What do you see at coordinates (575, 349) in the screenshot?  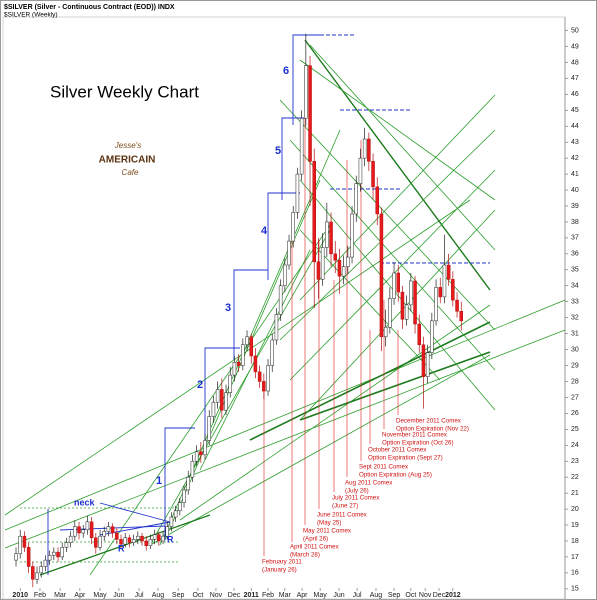 I see `y-tick-label: 30` at bounding box center [575, 349].